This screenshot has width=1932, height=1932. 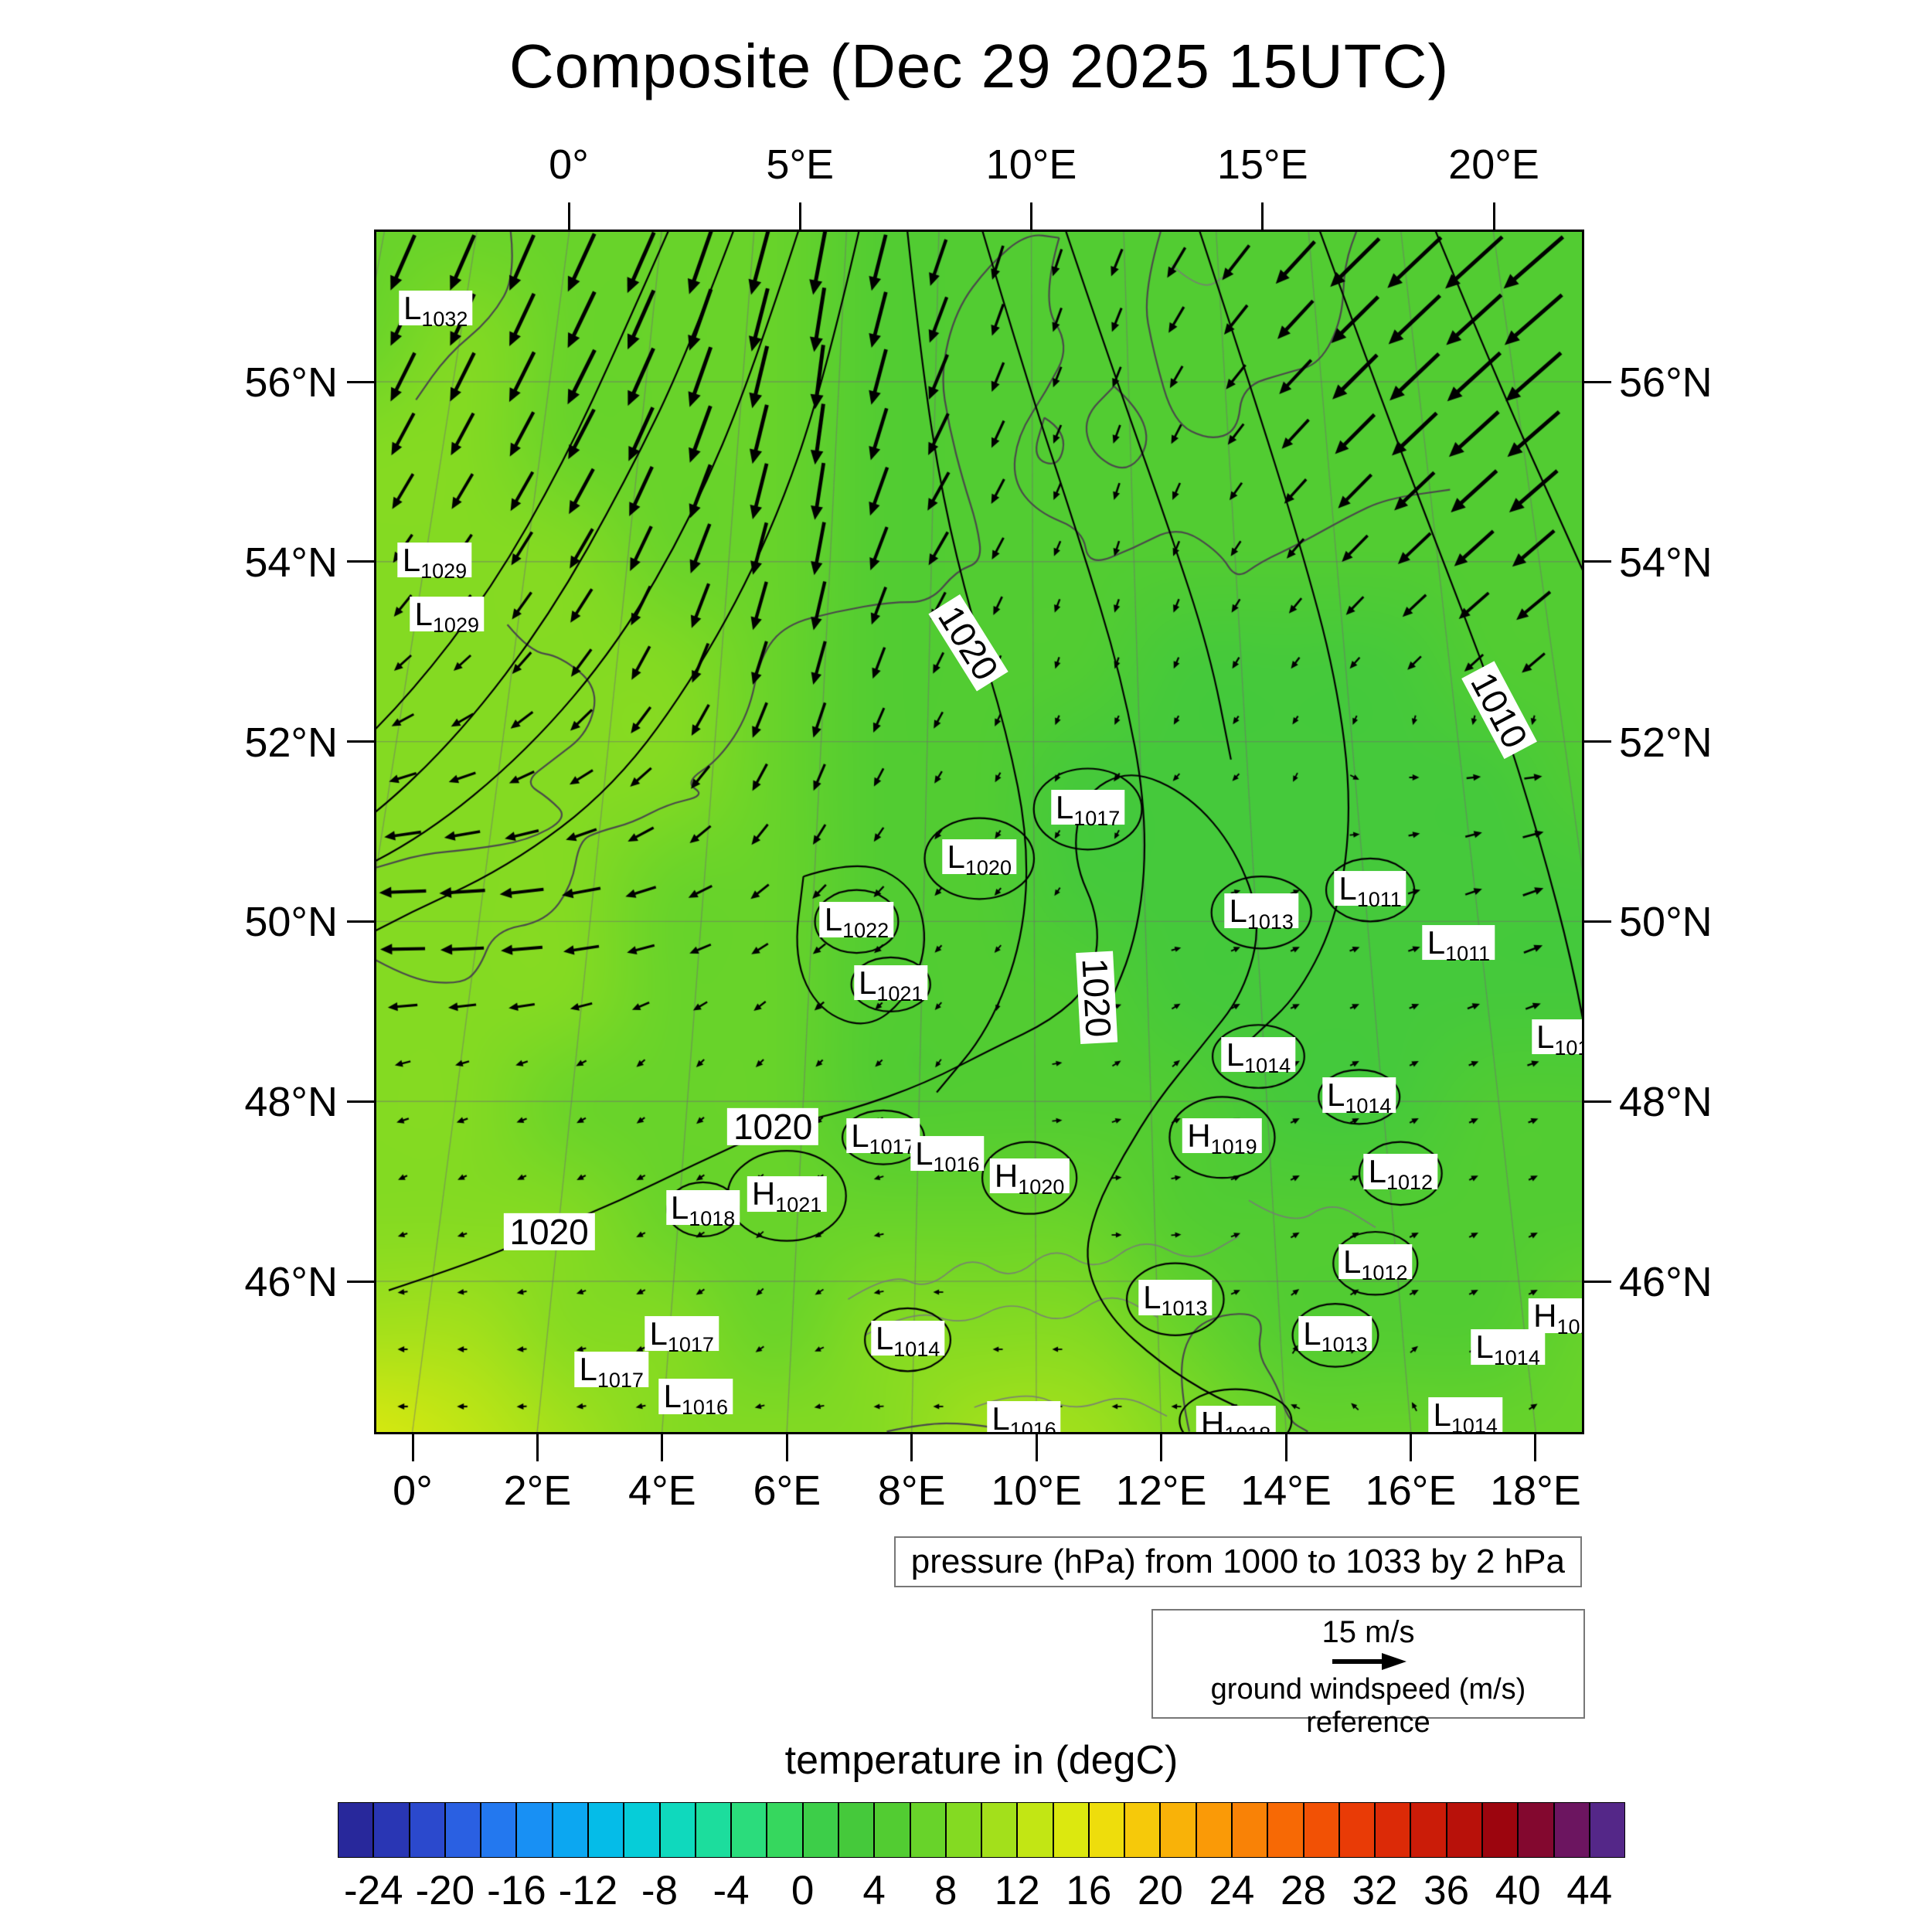 What do you see at coordinates (787, 1491) in the screenshot?
I see `axis-tick-label: 6°E` at bounding box center [787, 1491].